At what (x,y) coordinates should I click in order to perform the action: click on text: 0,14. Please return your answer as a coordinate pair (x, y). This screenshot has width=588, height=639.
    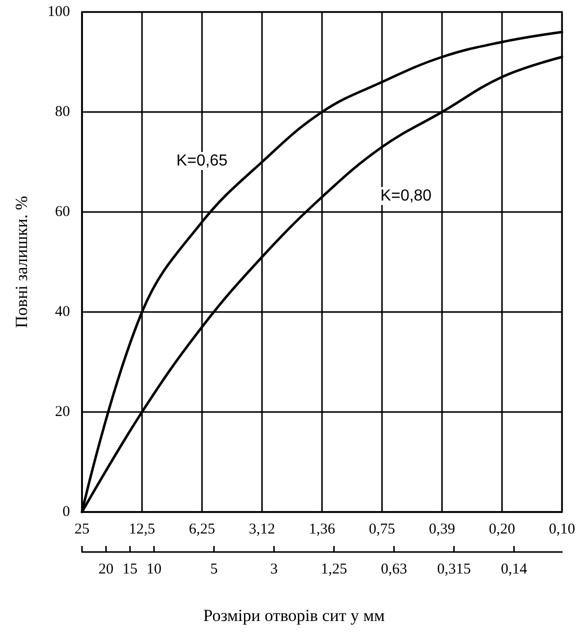
    Looking at the image, I should click on (514, 570).